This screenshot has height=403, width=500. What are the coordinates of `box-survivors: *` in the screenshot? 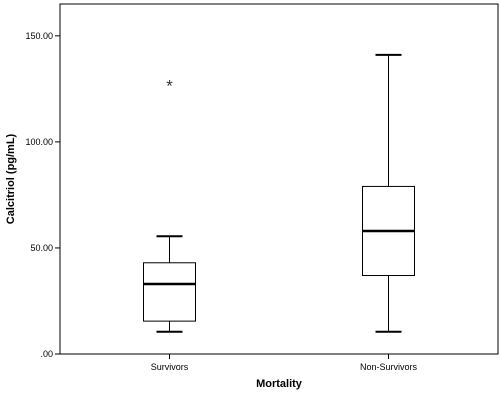 It's located at (169, 205).